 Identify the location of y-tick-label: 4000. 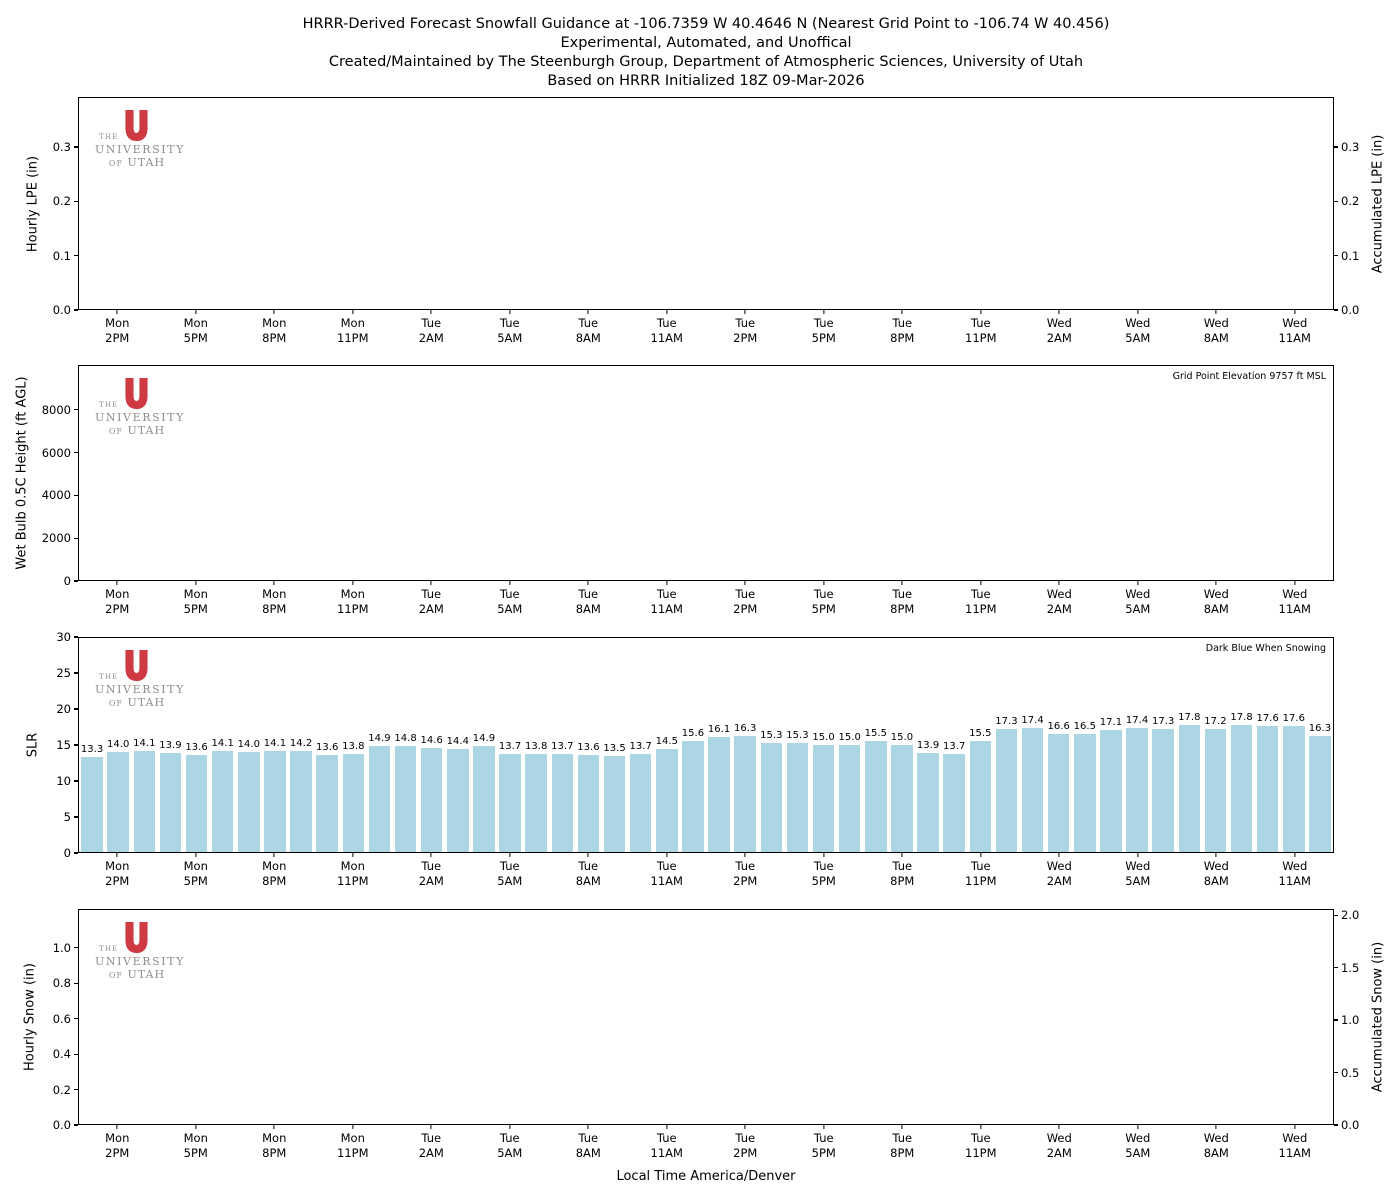
(56, 495).